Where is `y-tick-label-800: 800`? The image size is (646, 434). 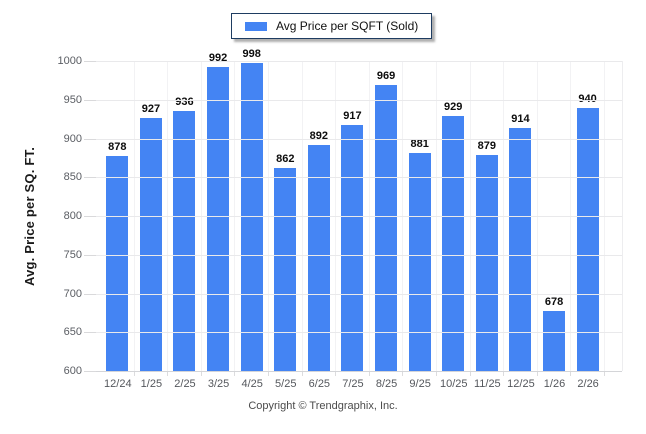 y-tick-label-800: 800 is located at coordinates (72, 216).